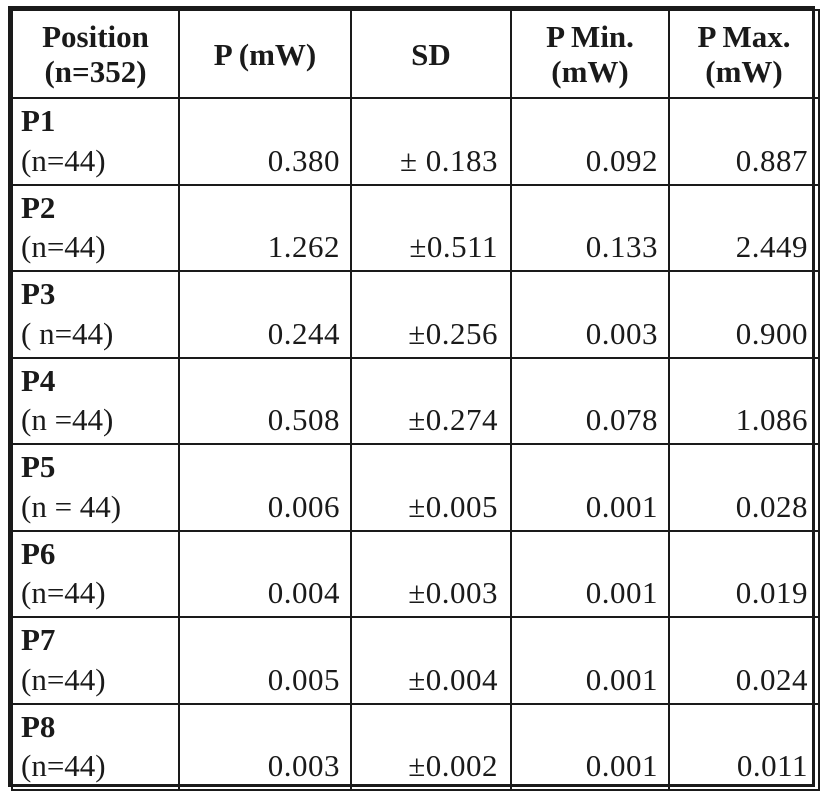 This screenshot has width=827, height=800. What do you see at coordinates (95, 746) in the screenshot?
I see `cell-position: P8 (n=44)` at bounding box center [95, 746].